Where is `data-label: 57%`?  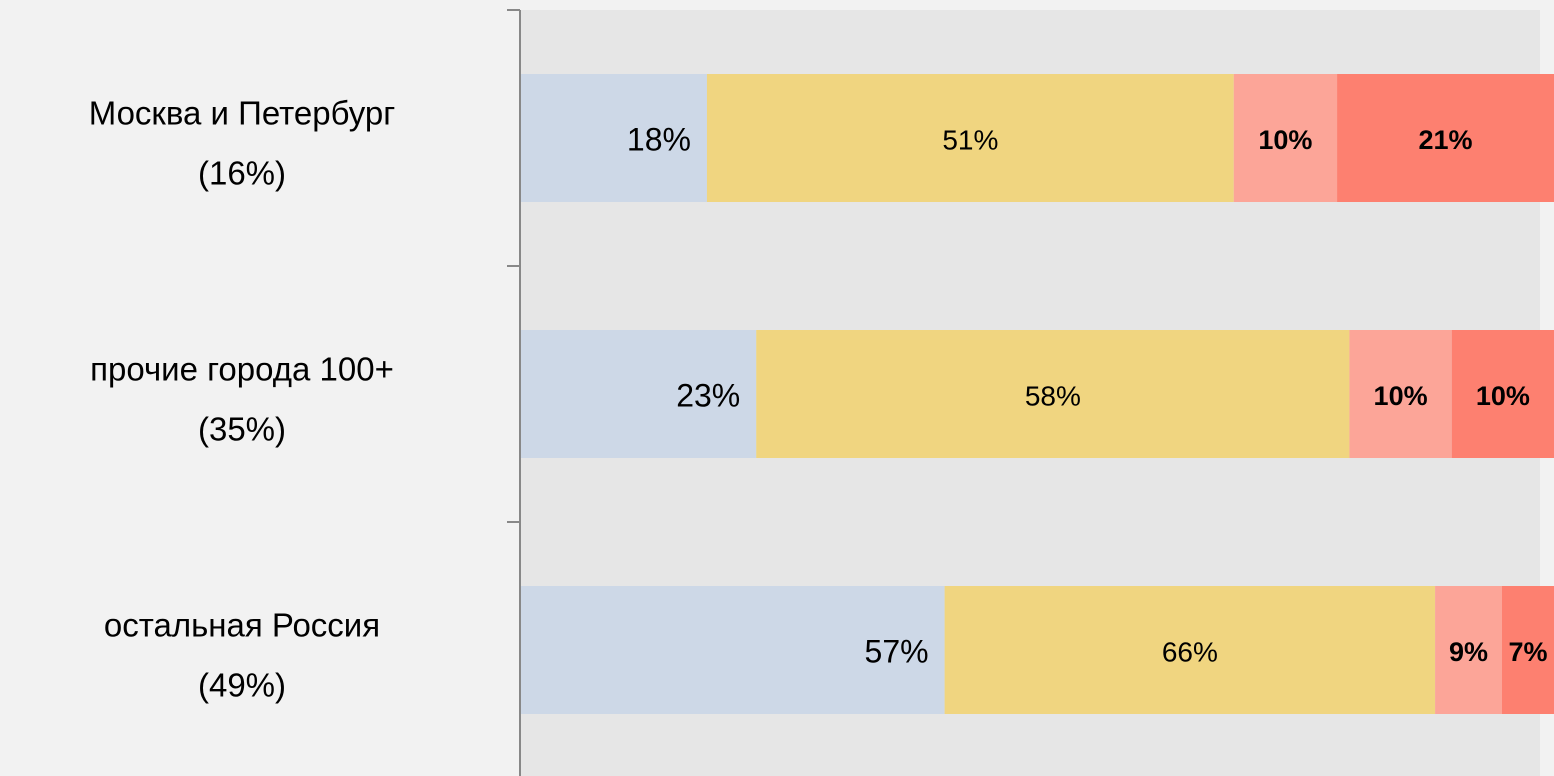 data-label: 57% is located at coordinates (897, 651).